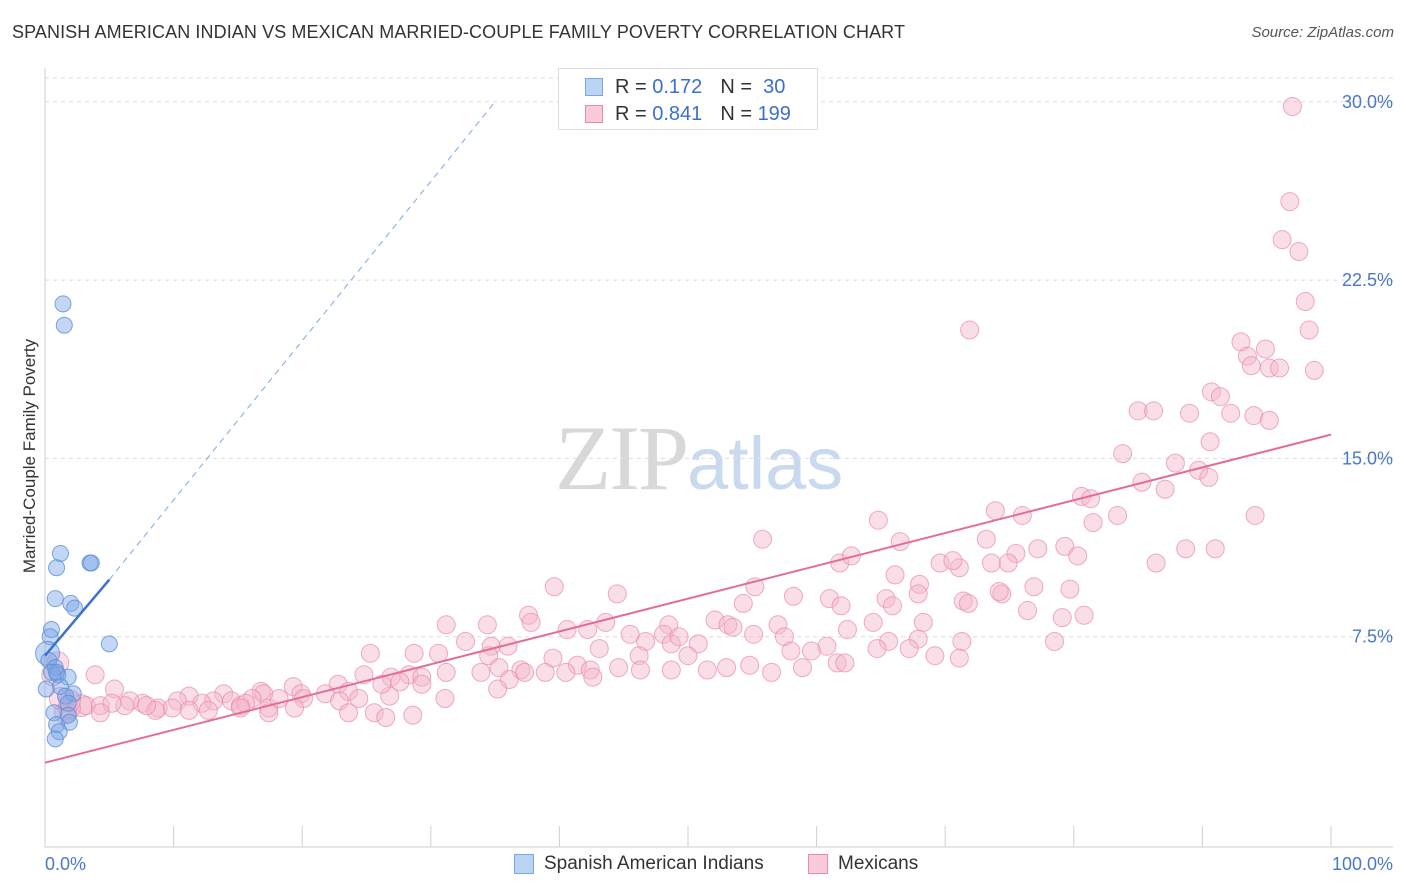 Image resolution: width=1406 pixels, height=892 pixels. I want to click on bottom-legend-label: Spanish American Indians, so click(654, 863).